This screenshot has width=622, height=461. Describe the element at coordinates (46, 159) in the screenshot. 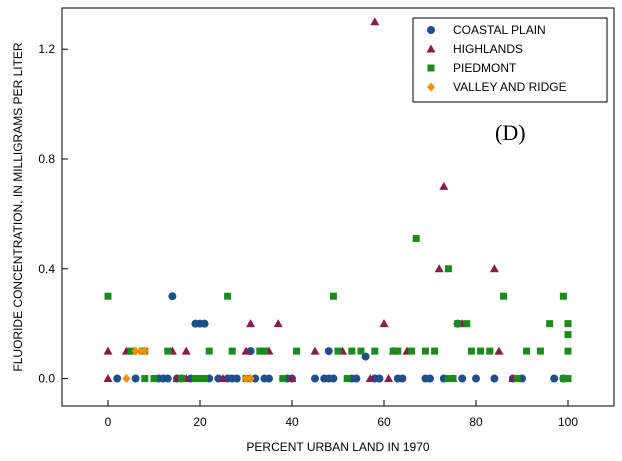

I see `y-tick-label: 0.8` at that location.